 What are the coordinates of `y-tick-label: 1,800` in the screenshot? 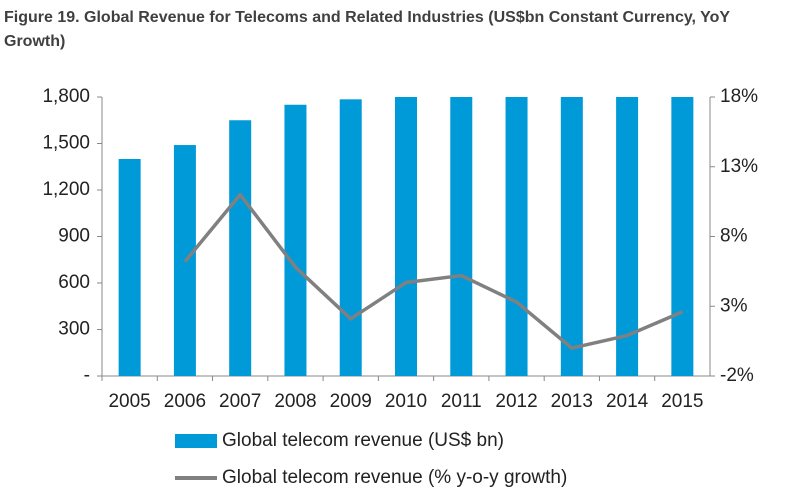 It's located at (66, 96).